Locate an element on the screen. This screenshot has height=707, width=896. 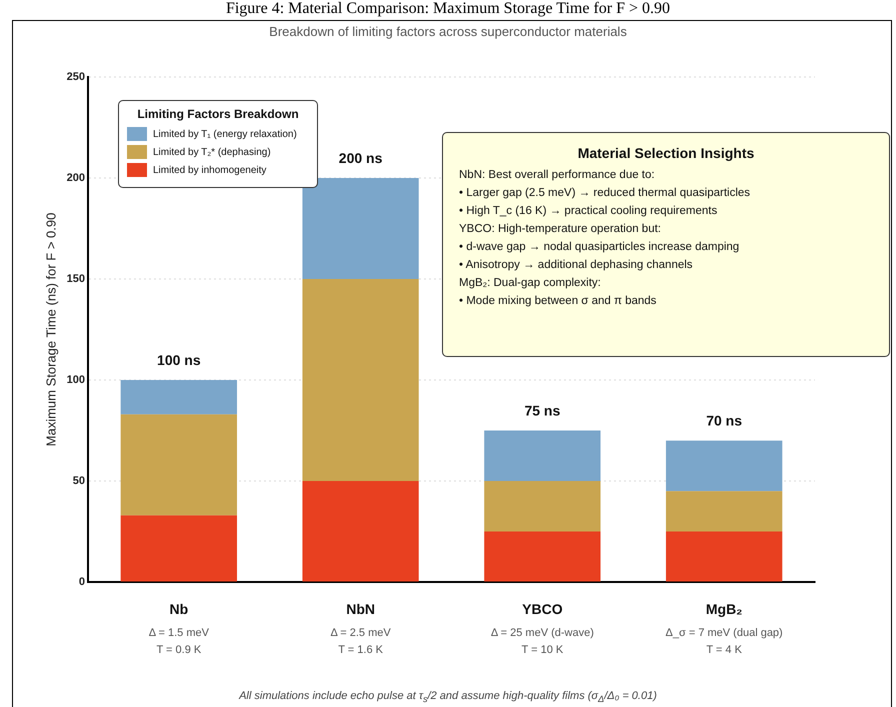
chart-subtitle: Breakdown of limiting factors across superconductor materials is located at coordinates (448, 31).